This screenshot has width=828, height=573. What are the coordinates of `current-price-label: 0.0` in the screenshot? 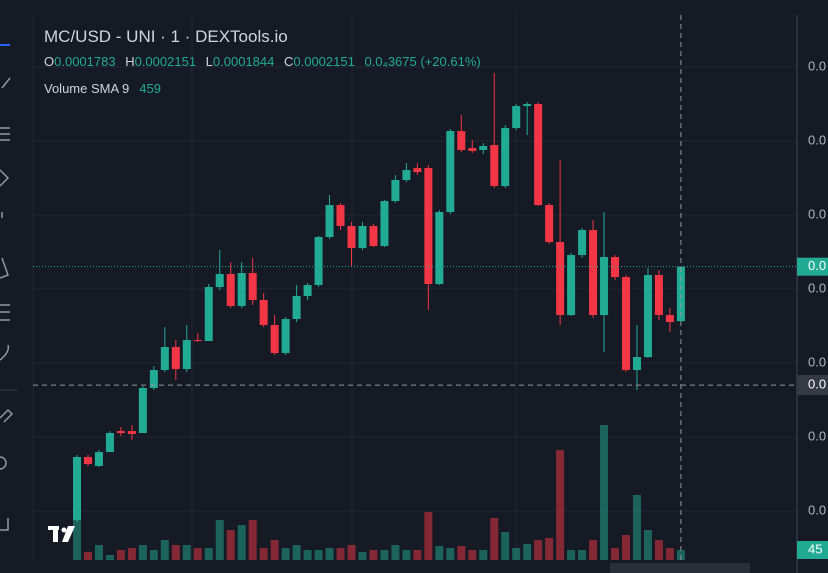 It's located at (817, 265).